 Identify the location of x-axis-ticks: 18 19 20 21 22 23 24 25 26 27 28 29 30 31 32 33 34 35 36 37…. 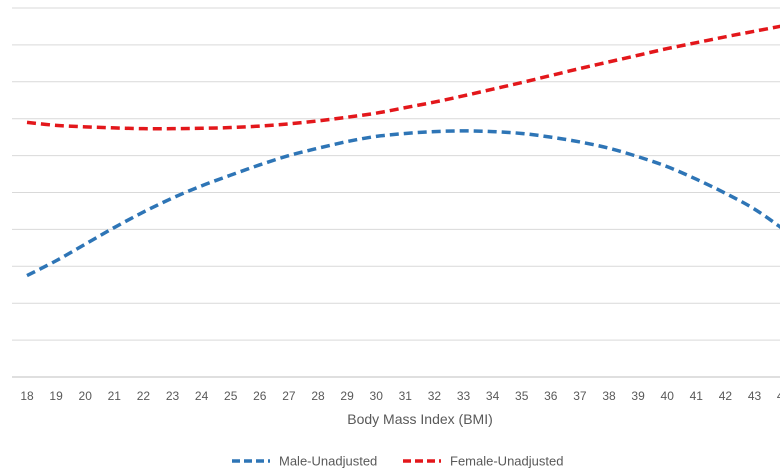
(400, 396).